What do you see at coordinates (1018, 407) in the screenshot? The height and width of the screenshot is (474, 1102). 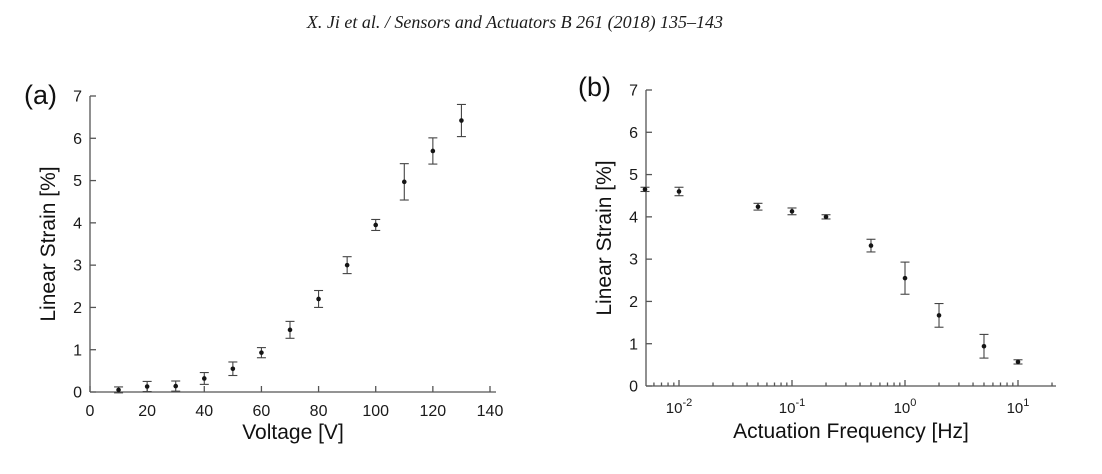 I see `x-tick-label: 101` at bounding box center [1018, 407].